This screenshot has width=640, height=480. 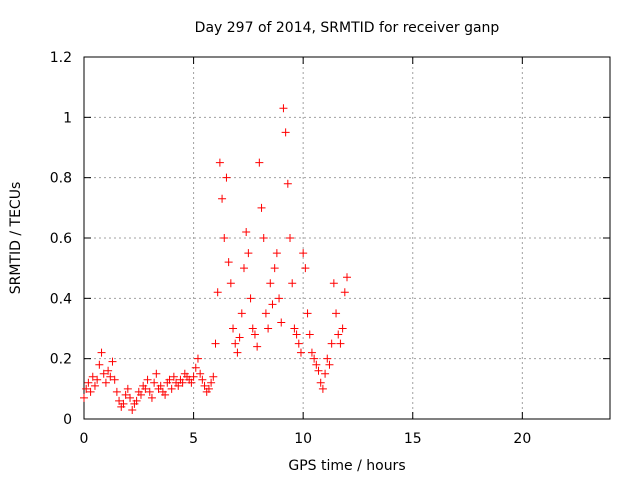 I want to click on y-tick-label: 1, so click(x=67, y=118).